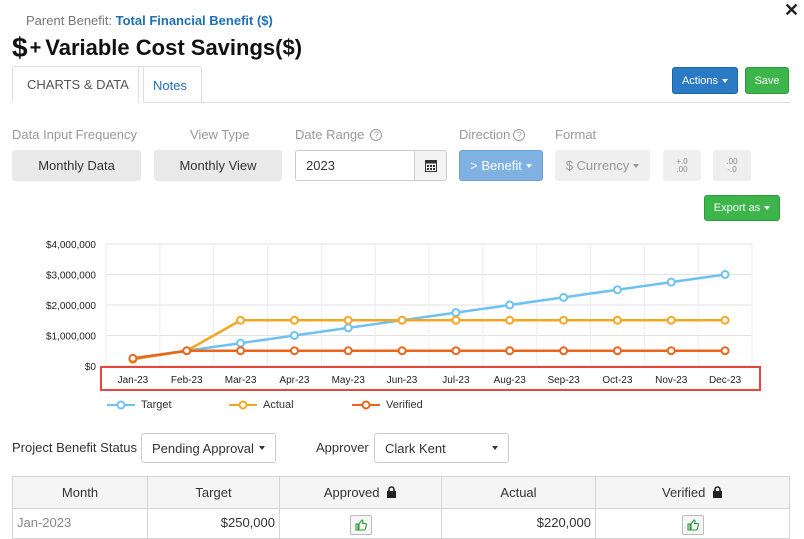  What do you see at coordinates (430, 165) in the screenshot?
I see `calendar-icon` at bounding box center [430, 165].